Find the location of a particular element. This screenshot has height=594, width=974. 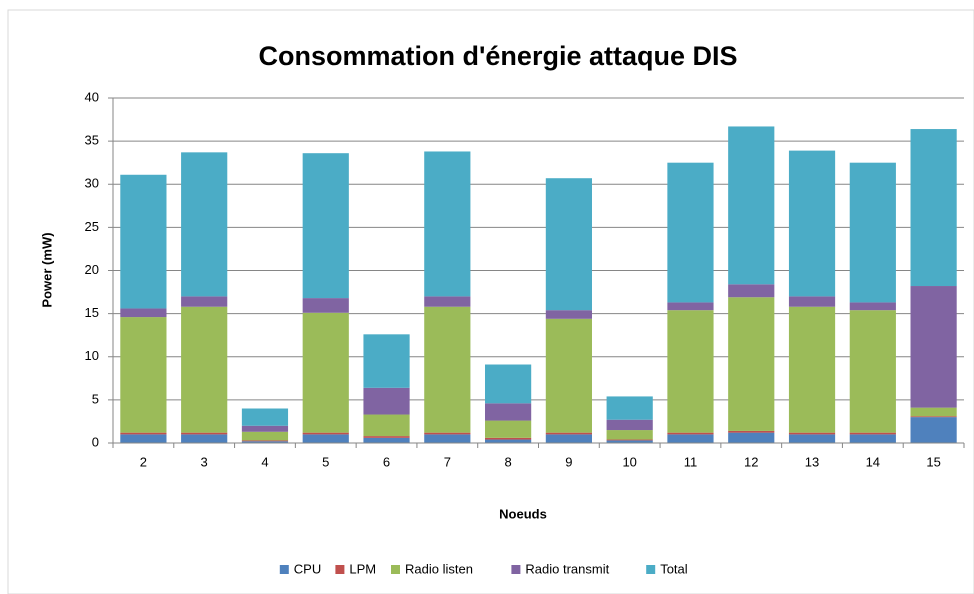

y-tick-label: 40 is located at coordinates (92, 96).